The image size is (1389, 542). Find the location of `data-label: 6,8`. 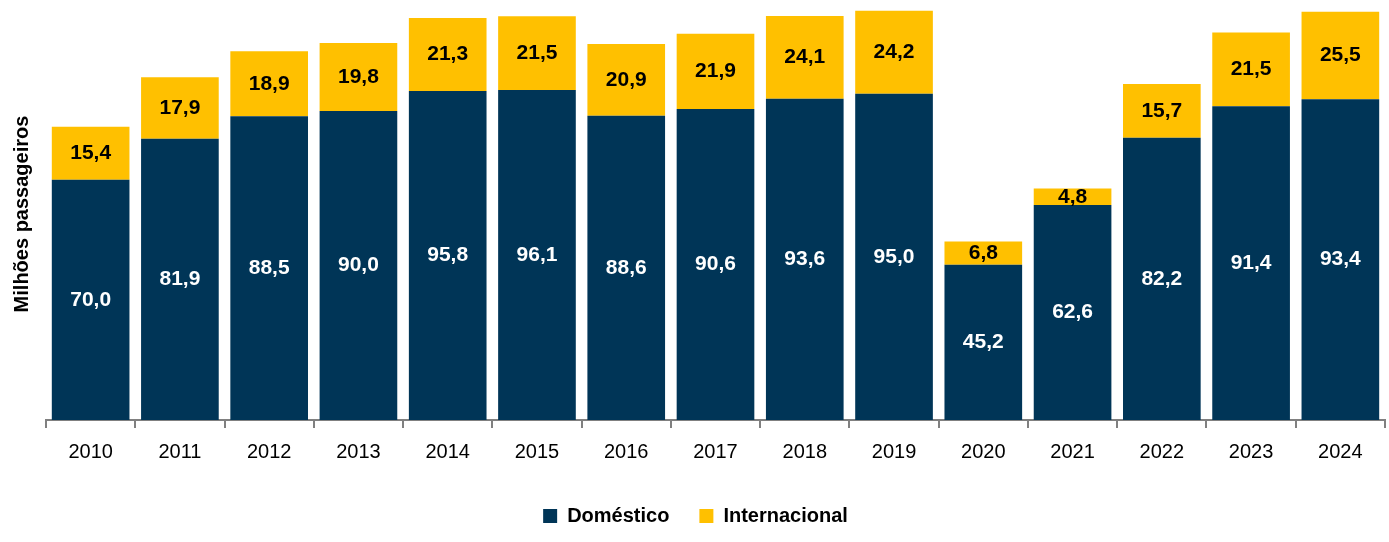

data-label: 6,8 is located at coordinates (983, 251).